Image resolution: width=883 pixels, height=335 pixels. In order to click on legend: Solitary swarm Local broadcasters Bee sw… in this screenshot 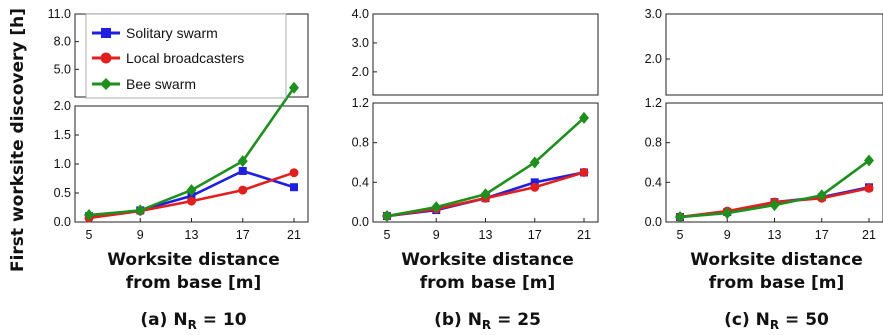, I will do `click(186, 56)`.